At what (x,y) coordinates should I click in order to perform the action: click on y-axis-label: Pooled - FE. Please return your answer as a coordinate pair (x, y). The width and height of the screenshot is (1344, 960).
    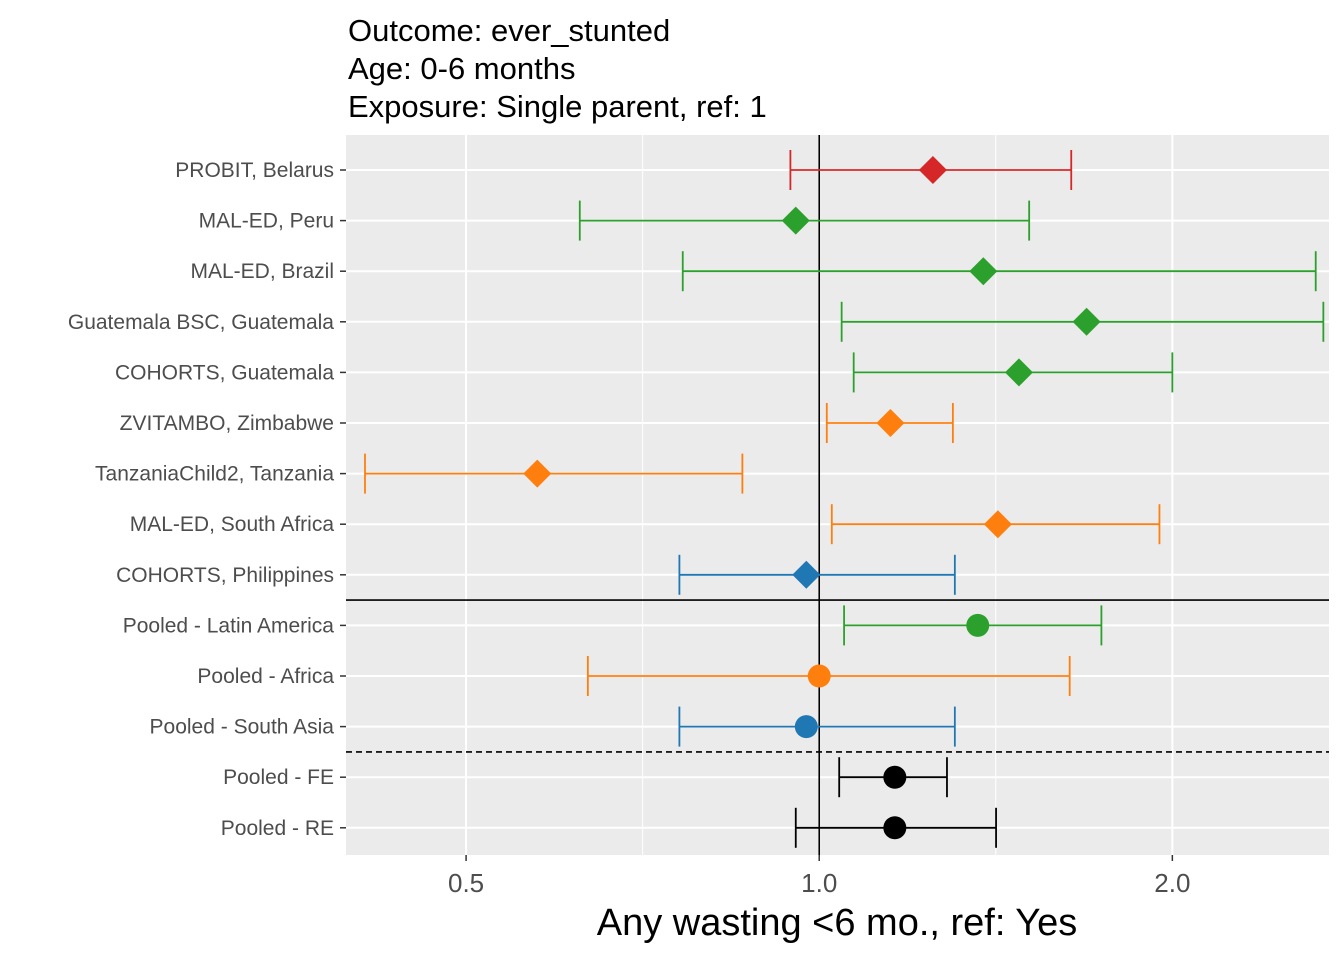
    Looking at the image, I should click on (278, 777).